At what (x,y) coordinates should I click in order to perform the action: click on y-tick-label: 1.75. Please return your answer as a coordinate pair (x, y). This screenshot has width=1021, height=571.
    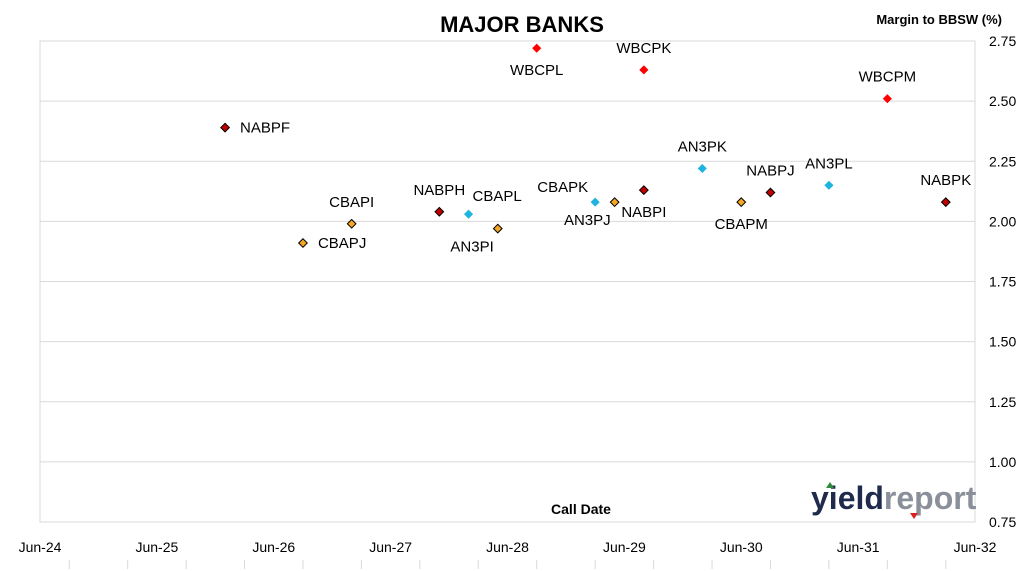
    Looking at the image, I should click on (1002, 282).